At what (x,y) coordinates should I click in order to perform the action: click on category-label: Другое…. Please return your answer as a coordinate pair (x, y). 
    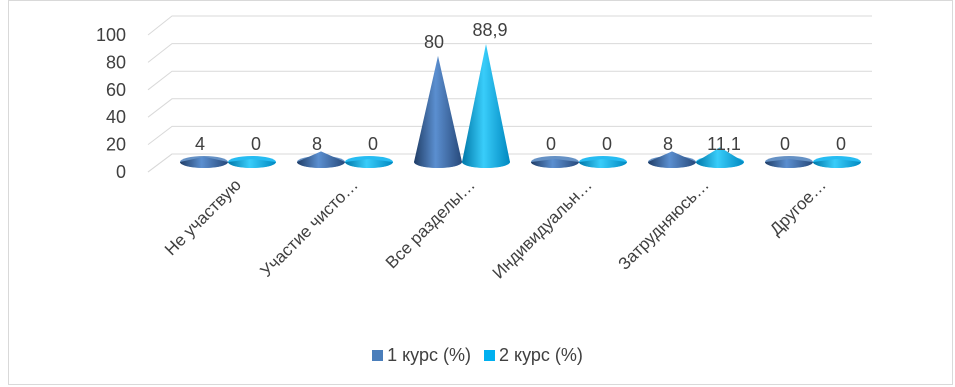
    Looking at the image, I should click on (798, 207).